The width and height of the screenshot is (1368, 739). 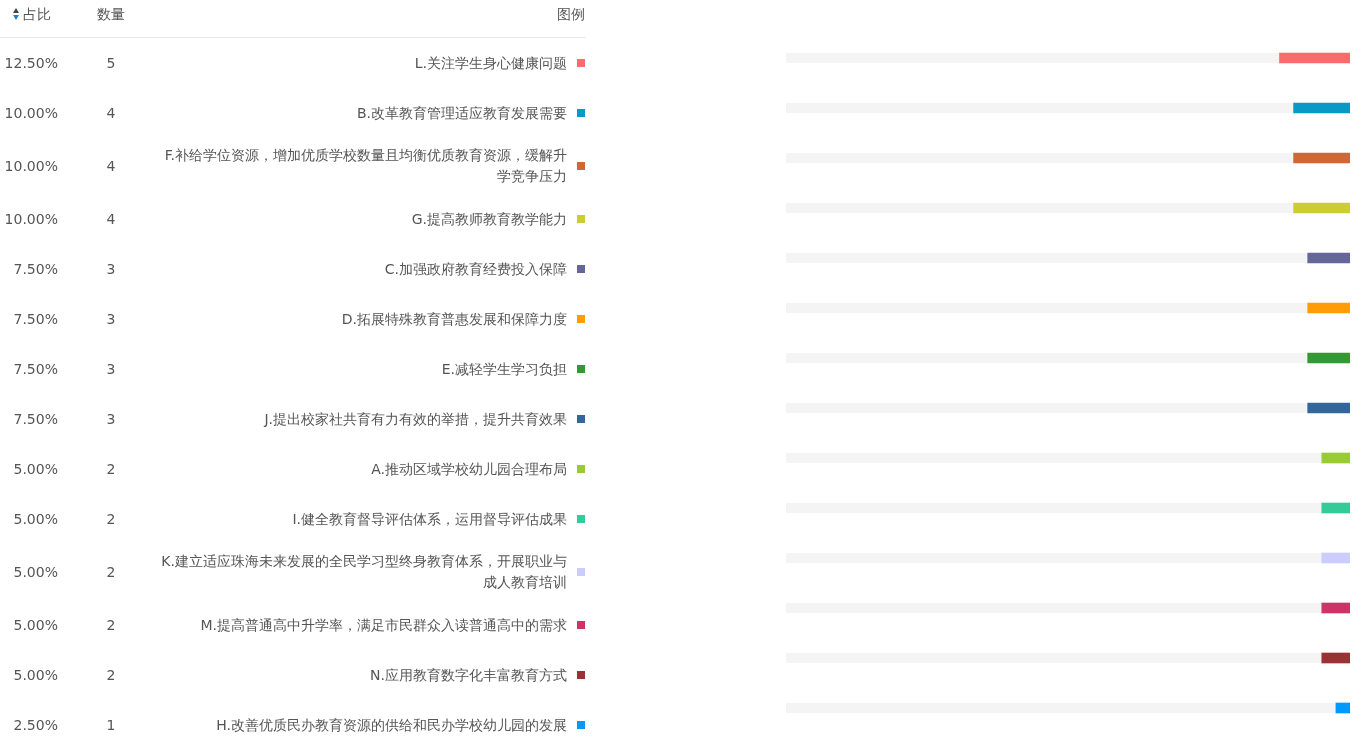 What do you see at coordinates (469, 469) in the screenshot?
I see `y-tick-label: A.推动区域学校幼儿园合理布局` at bounding box center [469, 469].